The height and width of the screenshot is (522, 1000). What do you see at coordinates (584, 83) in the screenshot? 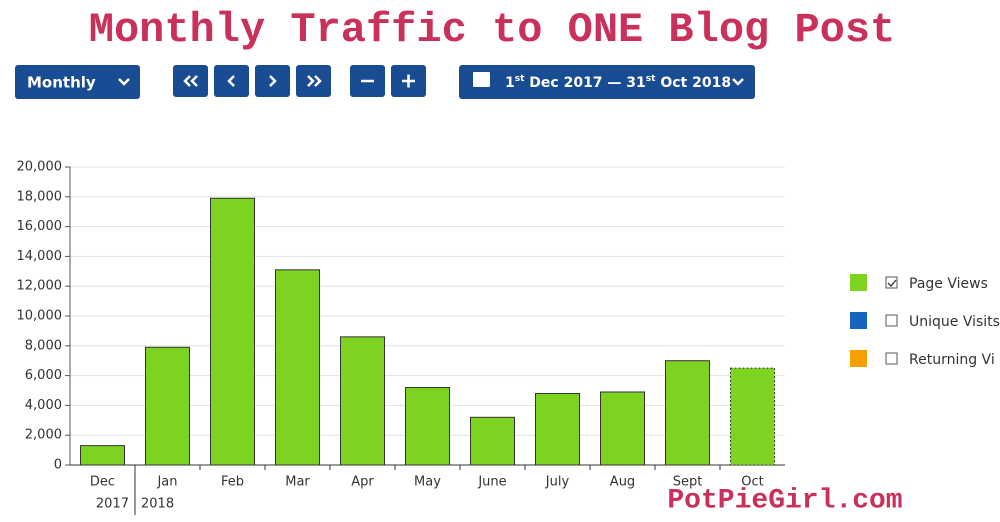
I see `date-part: Dec 2017 — 31` at bounding box center [584, 83].